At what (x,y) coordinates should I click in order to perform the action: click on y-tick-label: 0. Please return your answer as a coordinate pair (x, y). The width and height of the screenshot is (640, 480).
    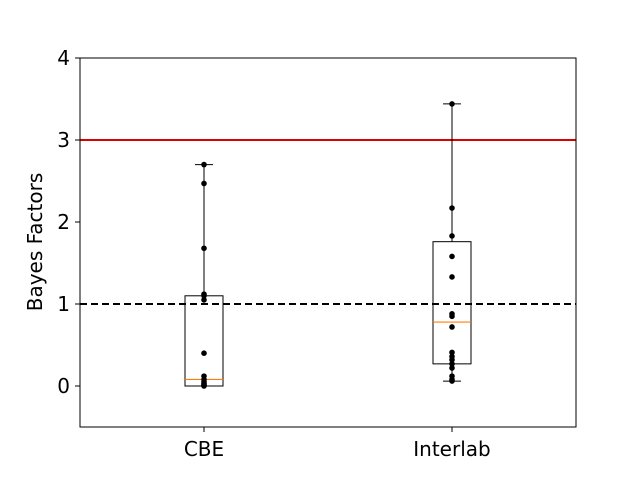
    Looking at the image, I should click on (63, 386).